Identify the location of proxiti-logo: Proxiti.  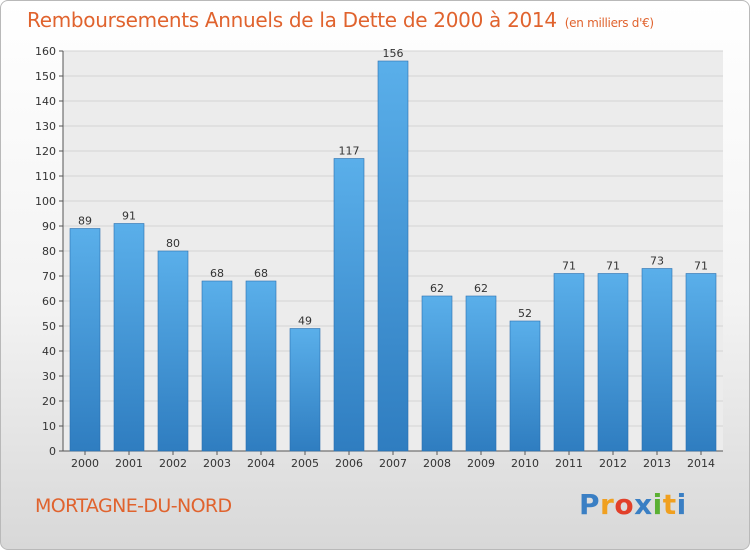
(633, 504).